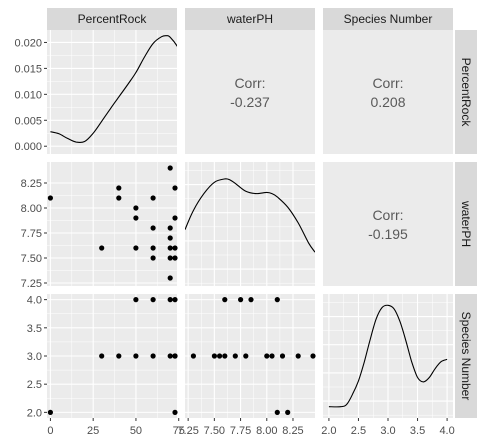 The width and height of the screenshot is (486, 443). I want to click on y-tick-label: 8.00, so click(31, 209).